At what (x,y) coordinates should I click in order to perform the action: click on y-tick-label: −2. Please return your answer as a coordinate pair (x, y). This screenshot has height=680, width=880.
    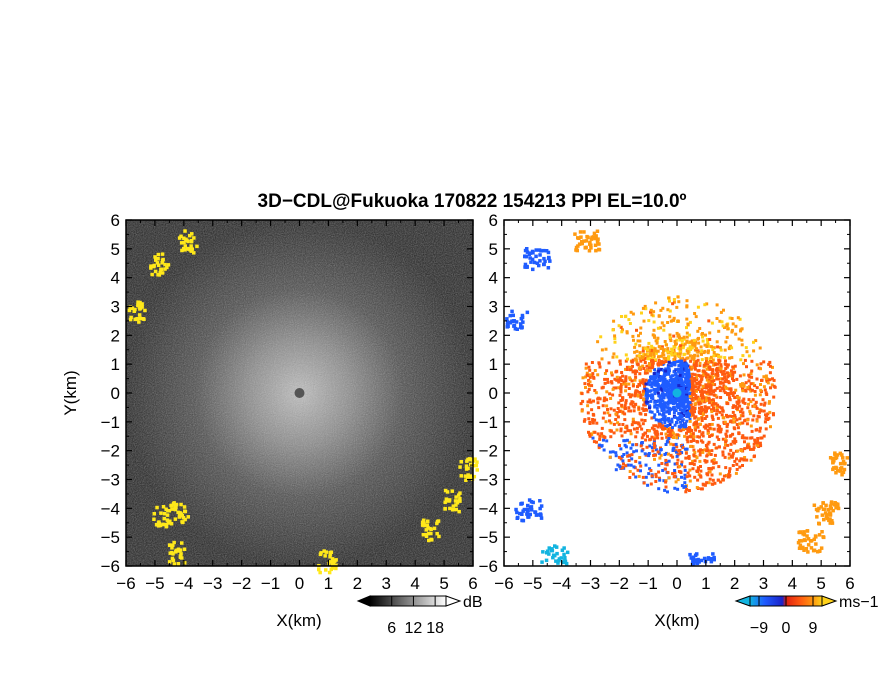
    Looking at the image, I should click on (488, 451).